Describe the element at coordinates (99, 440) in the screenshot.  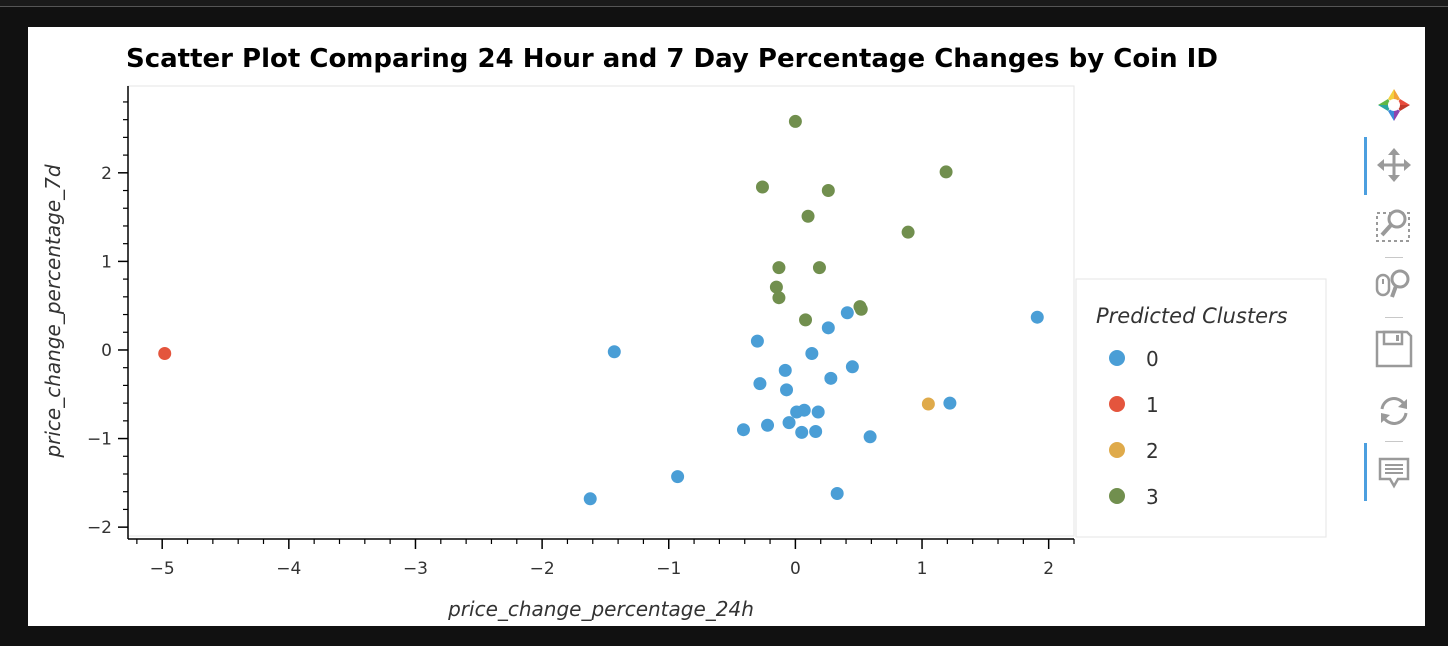
I see `y-tick-label: −1` at that location.